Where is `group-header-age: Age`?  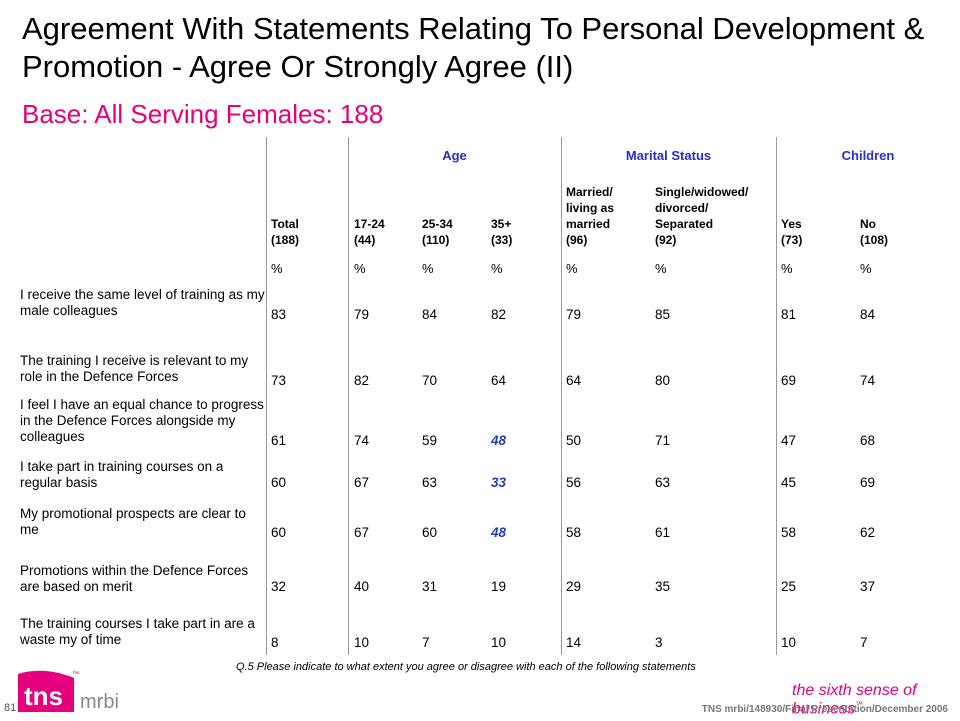
group-header-age: Age is located at coordinates (454, 155).